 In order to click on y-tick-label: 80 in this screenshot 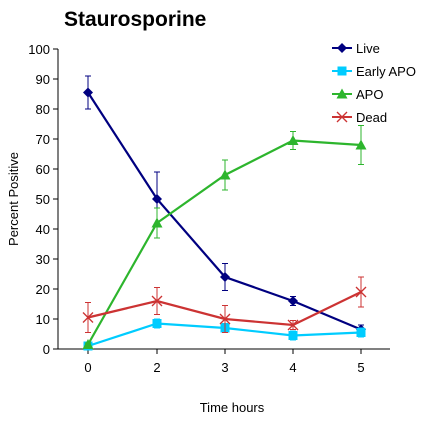, I will do `click(43, 109)`.